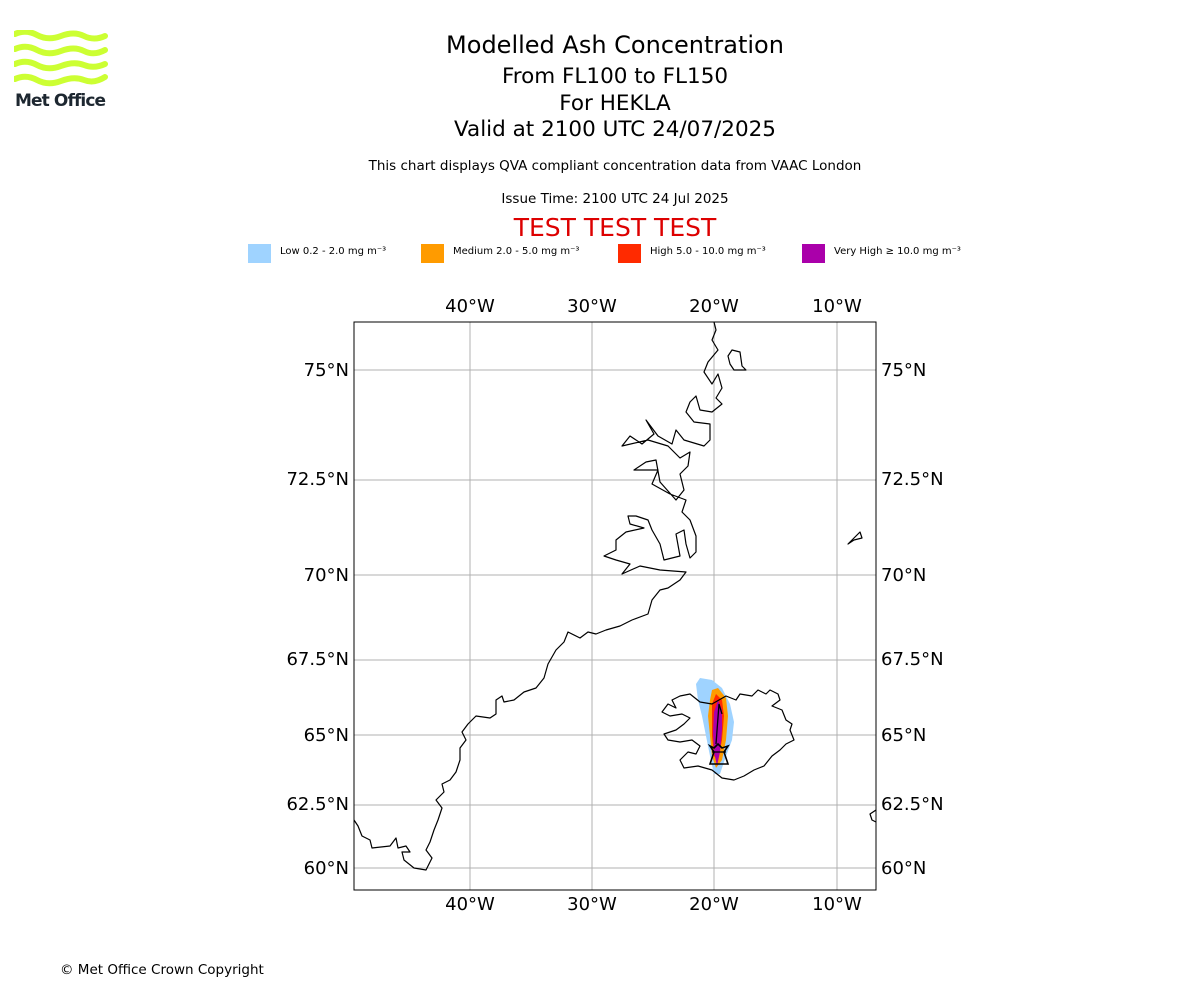 The image size is (1200, 1000). Describe the element at coordinates (717, 733) in the screenshot. I see `ash-region-very-high` at that location.